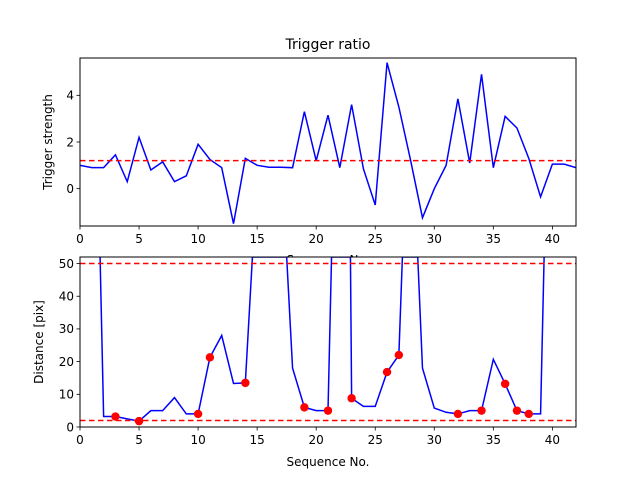  I want to click on y-tick-label: 2, so click(70, 142).